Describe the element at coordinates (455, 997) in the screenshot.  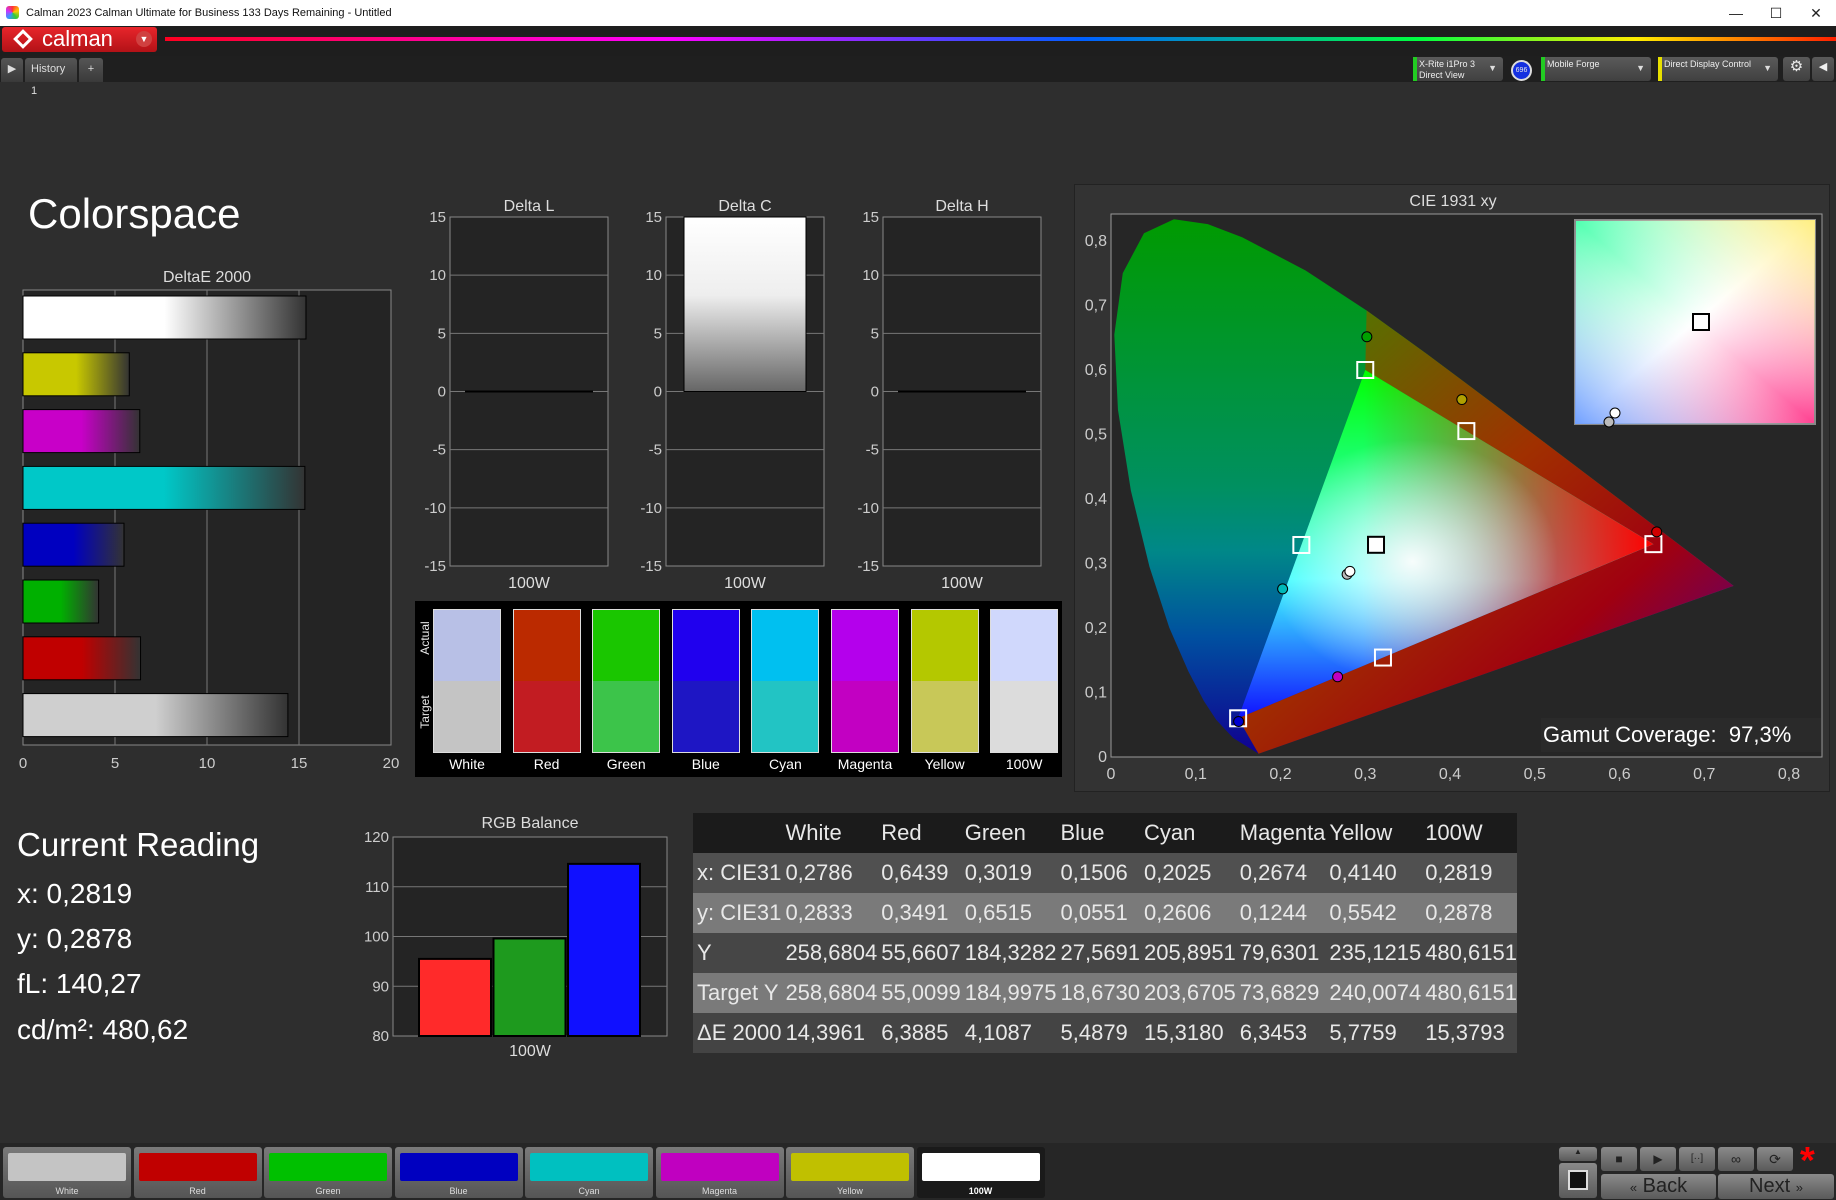
I see `bar-red` at that location.